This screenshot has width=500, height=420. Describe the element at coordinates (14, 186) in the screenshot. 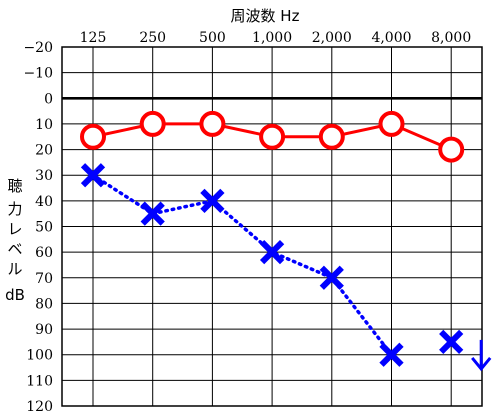

I see `y-axis-title-char: 聴` at that location.